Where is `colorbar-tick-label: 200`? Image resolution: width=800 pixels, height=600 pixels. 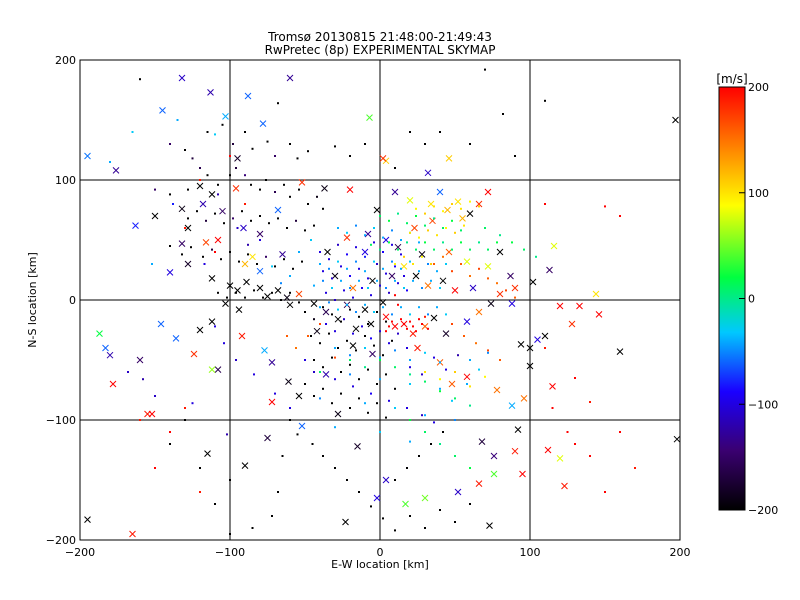
colorbar-tick-label: 200 is located at coordinates (758, 87).